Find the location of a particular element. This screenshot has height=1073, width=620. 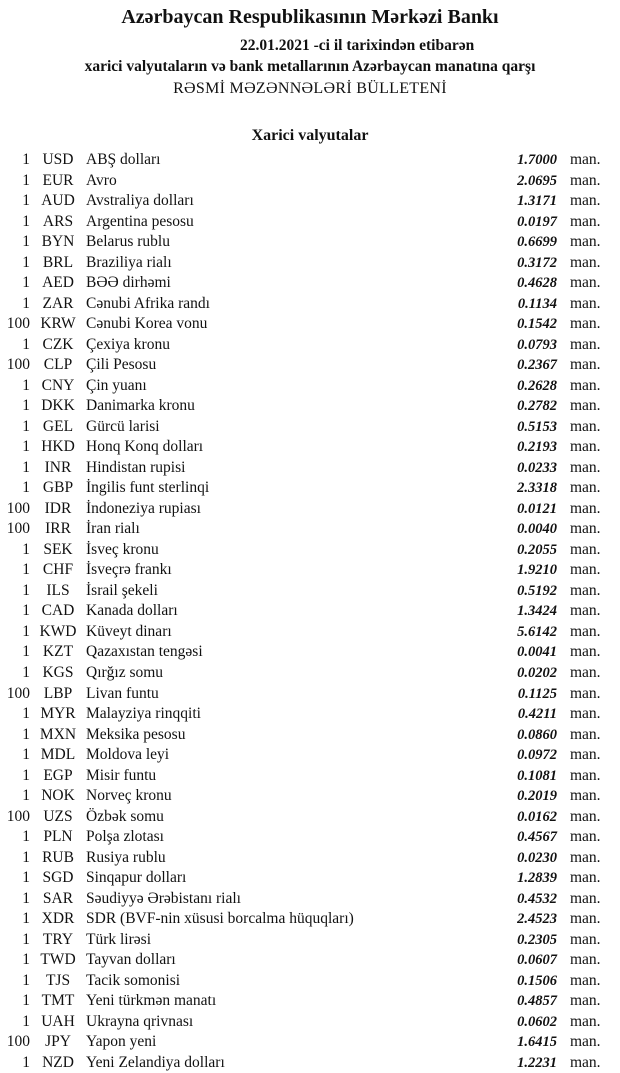

currency-name: Türk lirəsi is located at coordinates (118, 939).